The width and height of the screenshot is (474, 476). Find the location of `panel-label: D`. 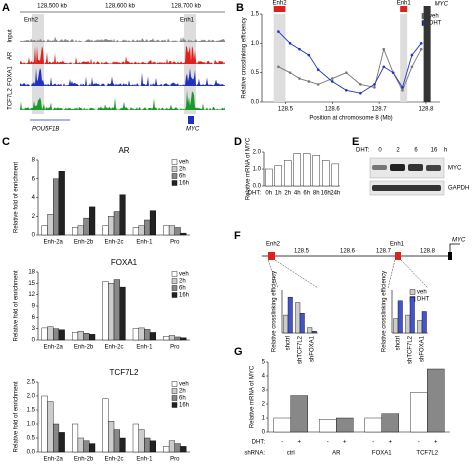

panel-label: D is located at coordinates (238, 142).